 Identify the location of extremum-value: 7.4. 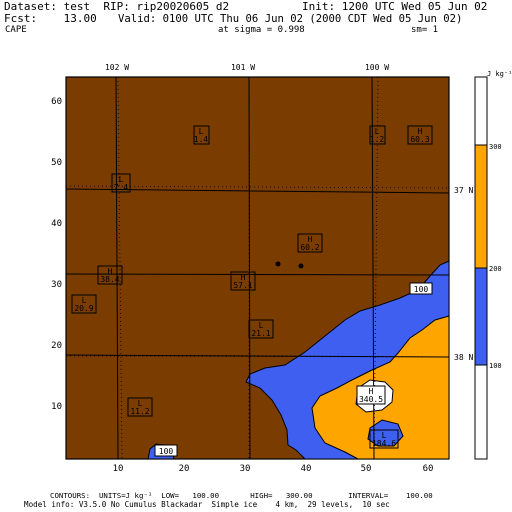
(121, 187).